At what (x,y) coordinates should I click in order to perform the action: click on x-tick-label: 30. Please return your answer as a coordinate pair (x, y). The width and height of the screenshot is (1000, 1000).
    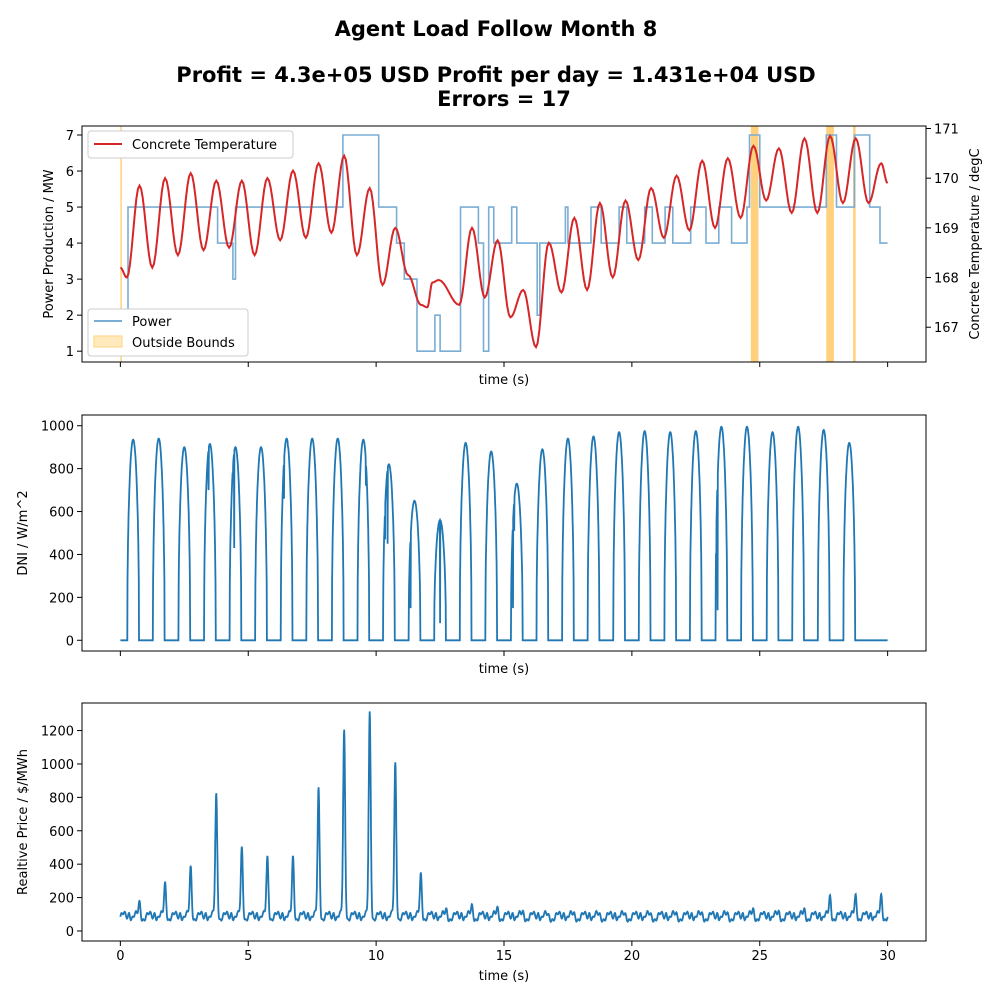
    Looking at the image, I should click on (887, 956).